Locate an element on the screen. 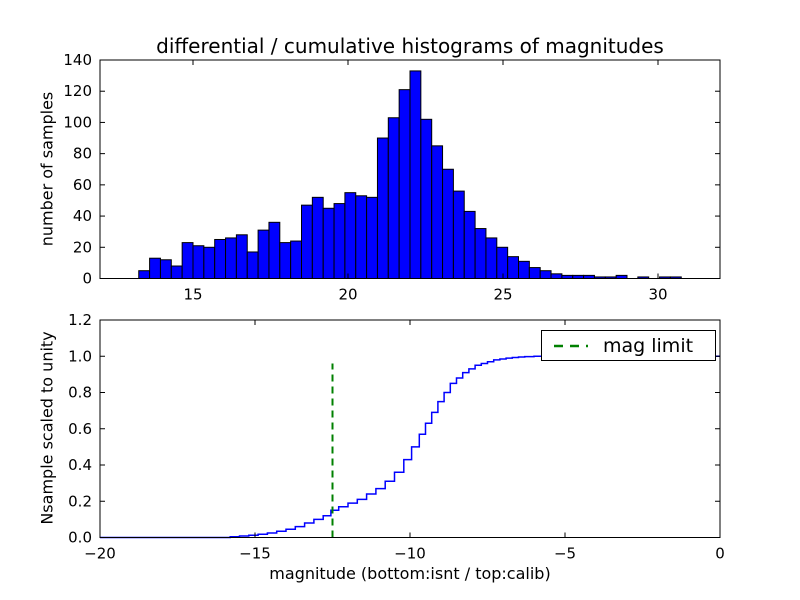 This screenshot has width=800, height=600. top-axes-ytick-label: 20 is located at coordinates (82, 247).